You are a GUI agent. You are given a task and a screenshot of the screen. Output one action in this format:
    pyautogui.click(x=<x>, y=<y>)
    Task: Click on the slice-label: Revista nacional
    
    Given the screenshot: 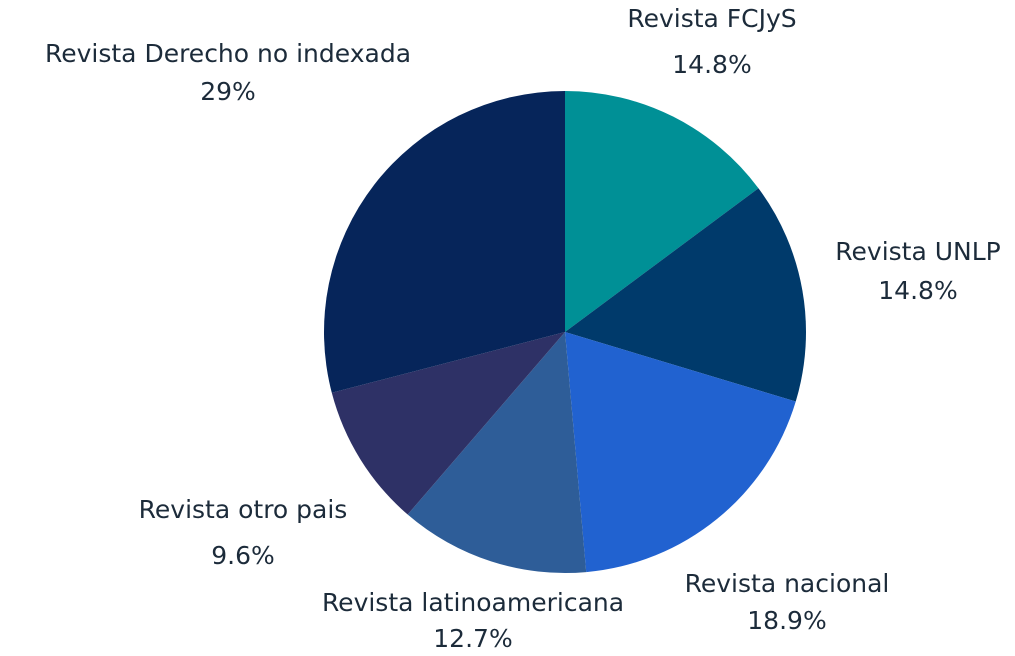 What is the action you would take?
    pyautogui.click(x=787, y=583)
    